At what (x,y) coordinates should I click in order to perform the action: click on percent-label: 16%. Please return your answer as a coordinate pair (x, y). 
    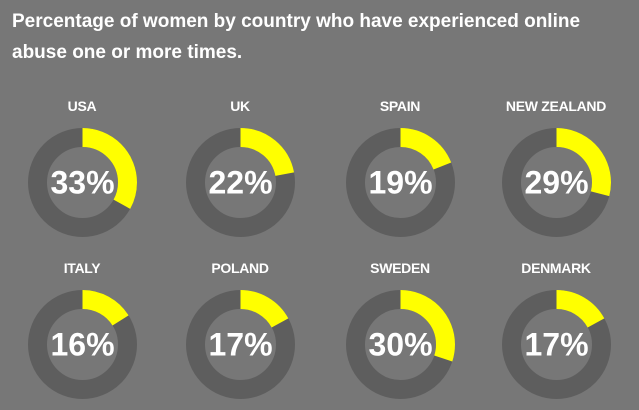
    Looking at the image, I should click on (82, 344).